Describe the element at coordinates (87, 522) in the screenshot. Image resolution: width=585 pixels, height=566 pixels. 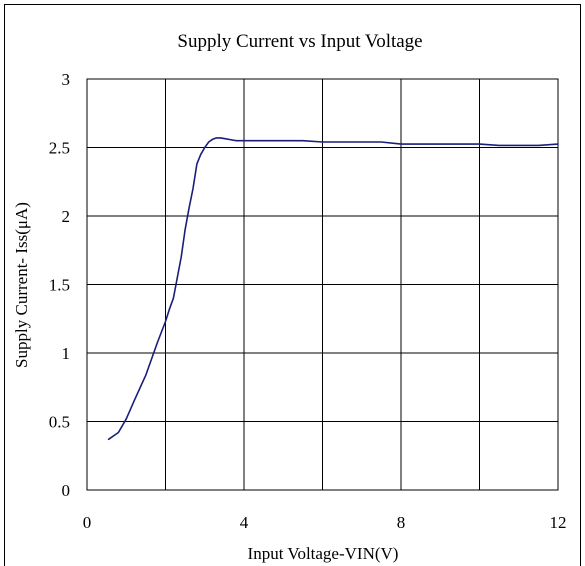
I see `x-tick-label: 0` at that location.